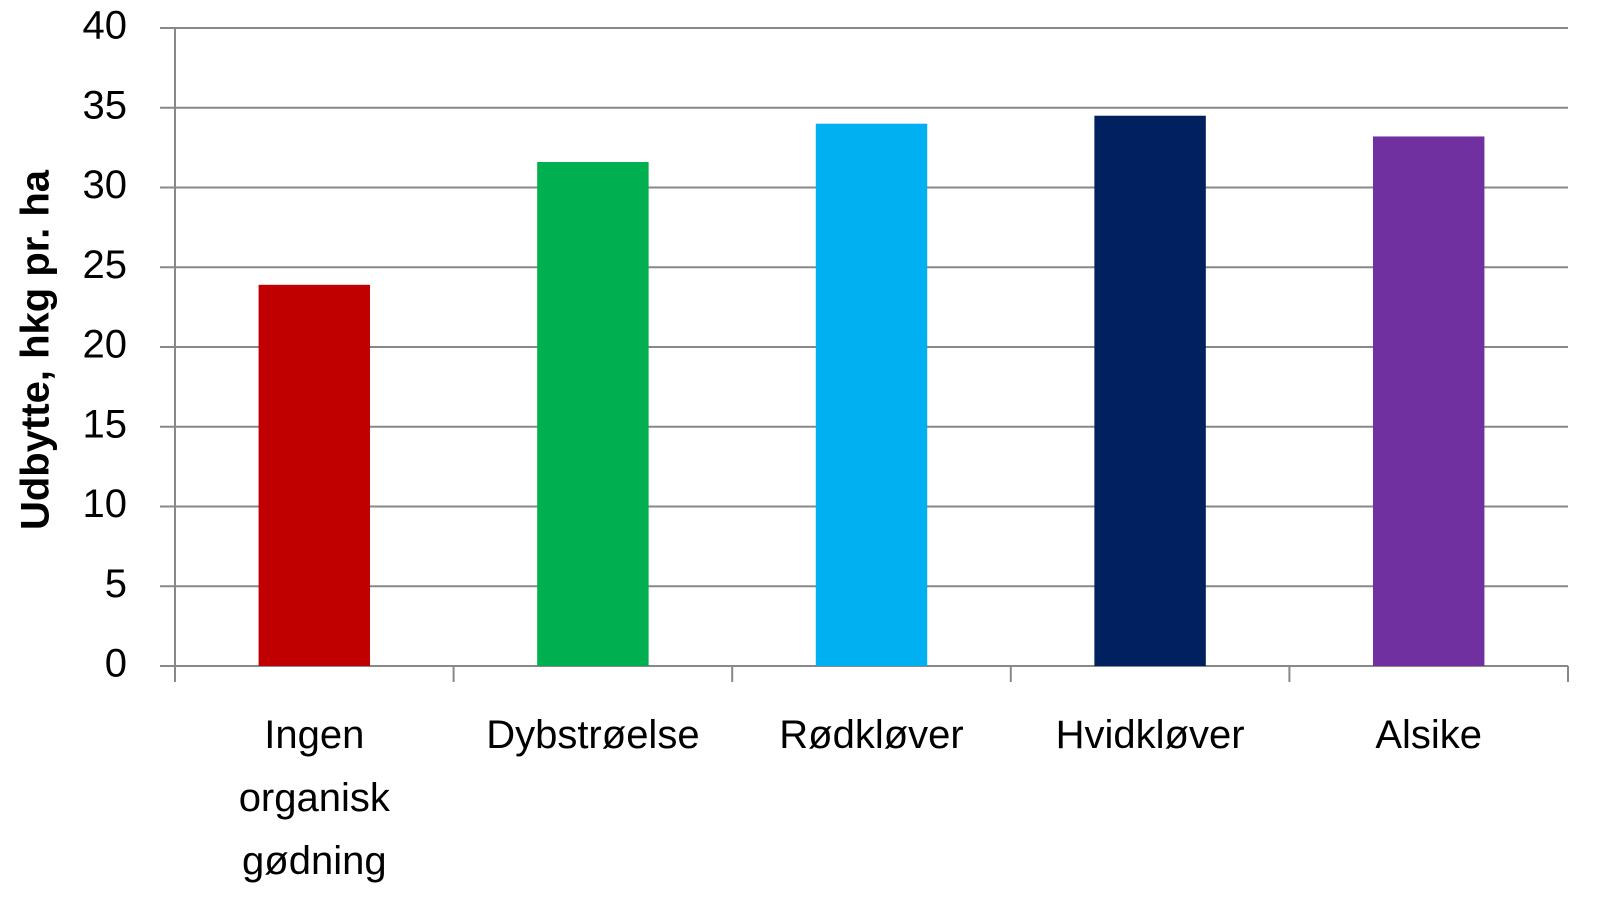 This screenshot has width=1603, height=906. What do you see at coordinates (116, 664) in the screenshot?
I see `y-tick-label: 0` at bounding box center [116, 664].